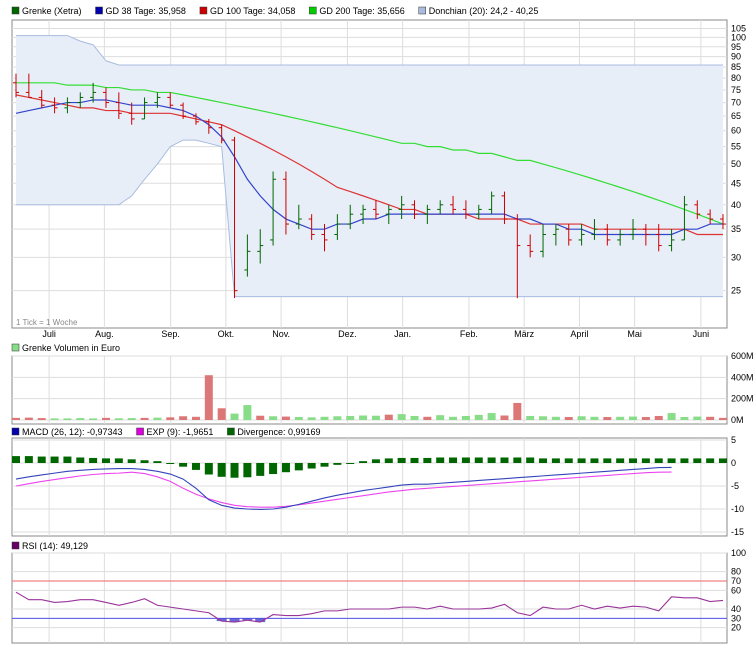 Image resolution: width=755 pixels, height=645 pixels. I want to click on price-legend-swatch, so click(422, 10).